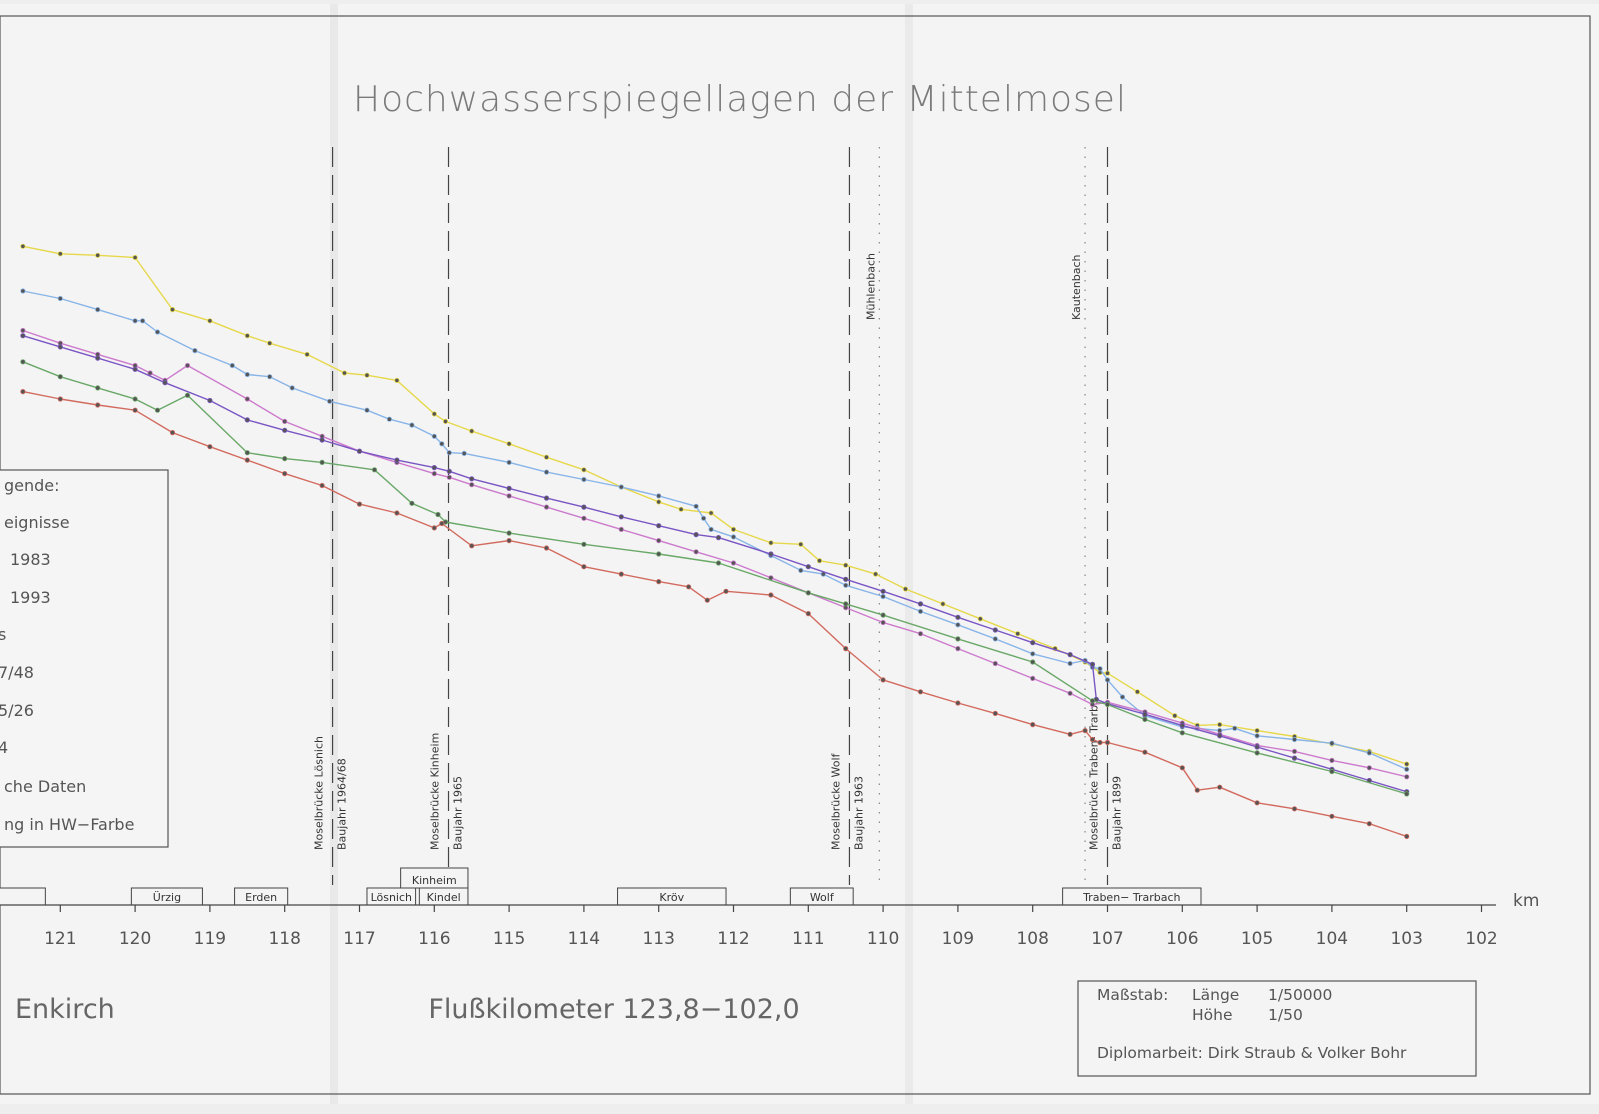 The image size is (1599, 1114). I want to click on x-tick-label-113: 113, so click(658, 939).